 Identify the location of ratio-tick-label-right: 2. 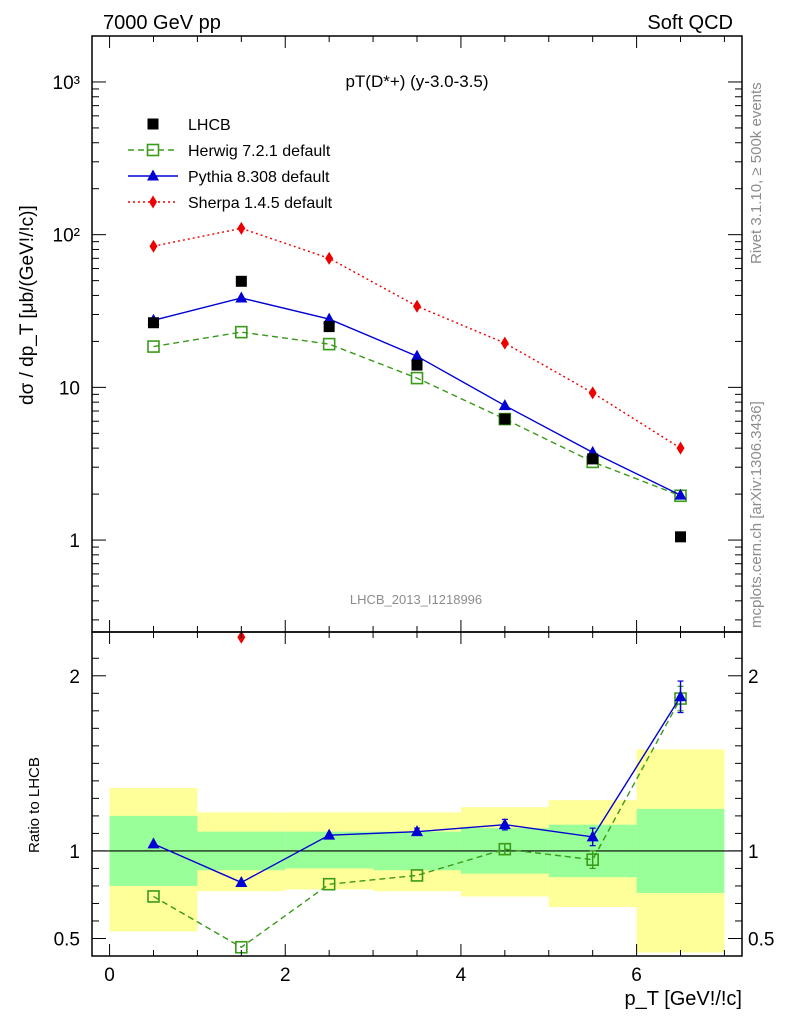
(753, 677).